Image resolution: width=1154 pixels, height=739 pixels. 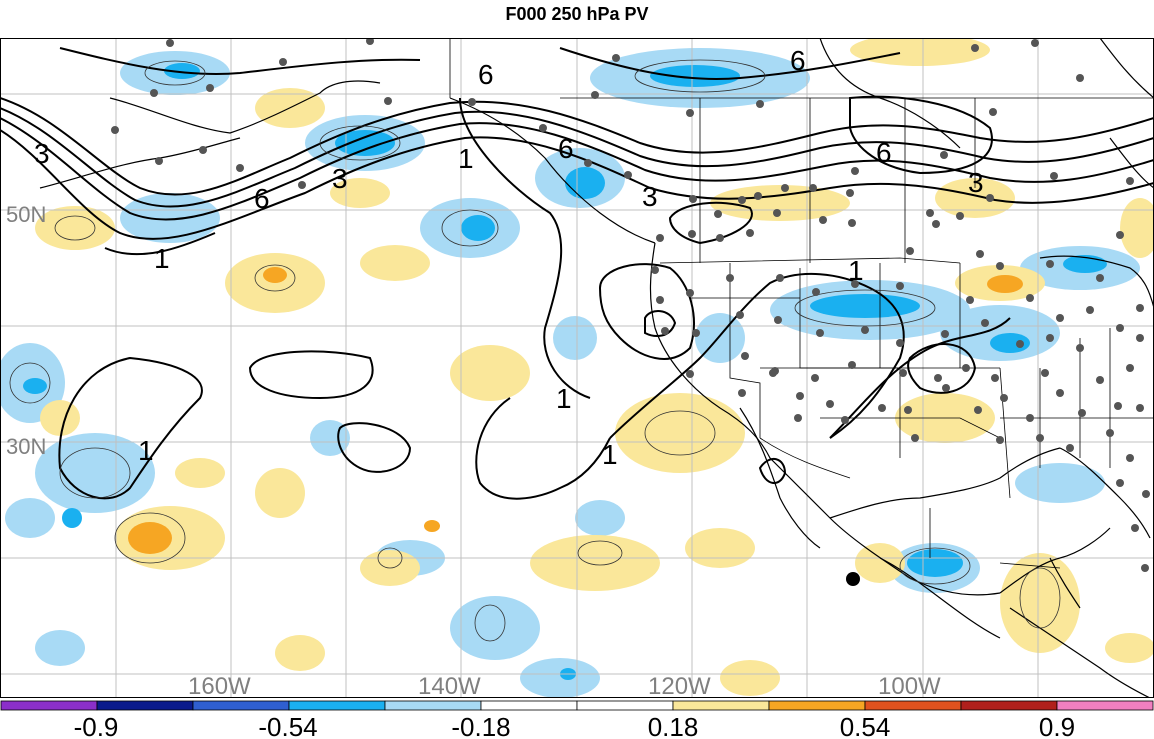 I want to click on map-title: F000 250 hPa PV, so click(x=577, y=14).